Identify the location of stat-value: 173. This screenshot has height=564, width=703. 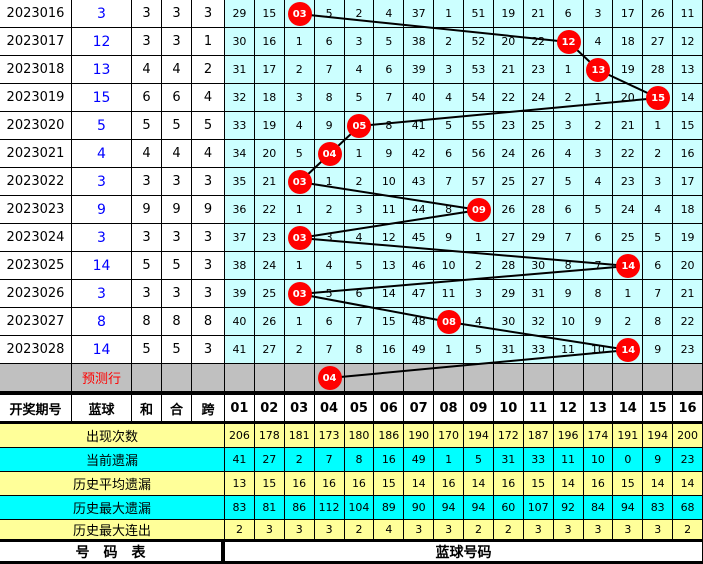
(329, 436).